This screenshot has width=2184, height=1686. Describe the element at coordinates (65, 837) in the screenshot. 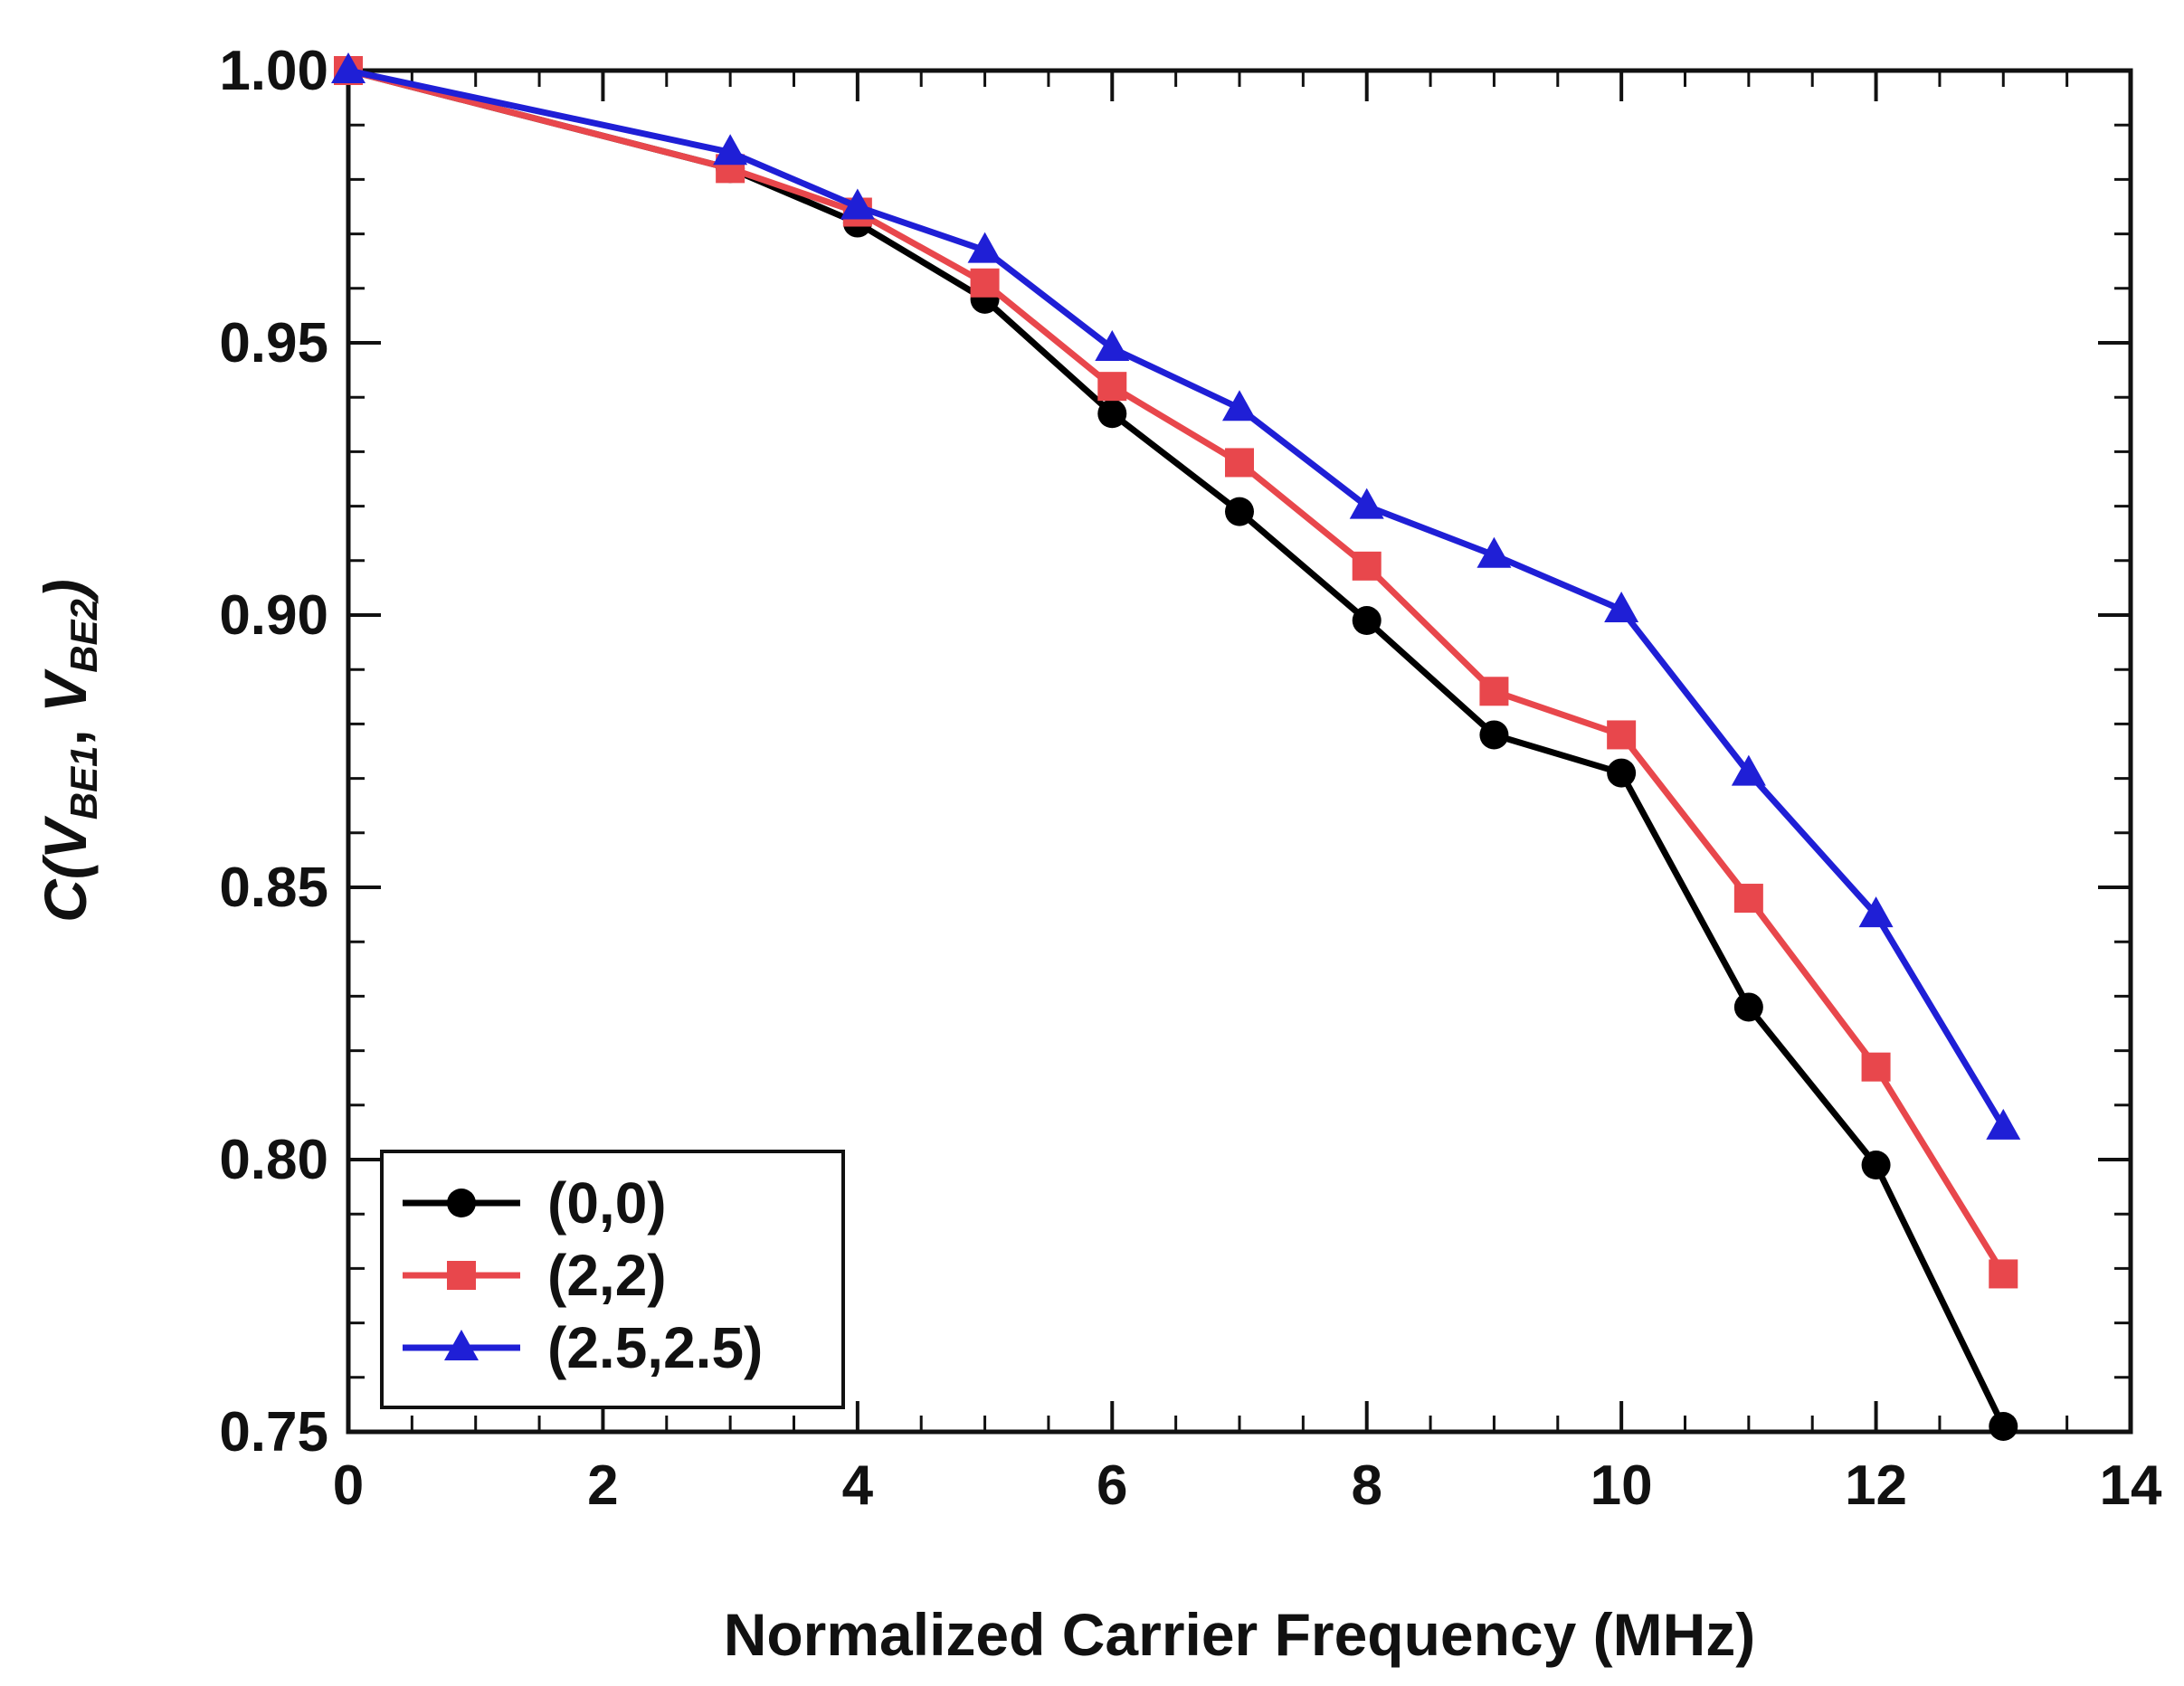

I see `y-axis-title-var1: V` at that location.